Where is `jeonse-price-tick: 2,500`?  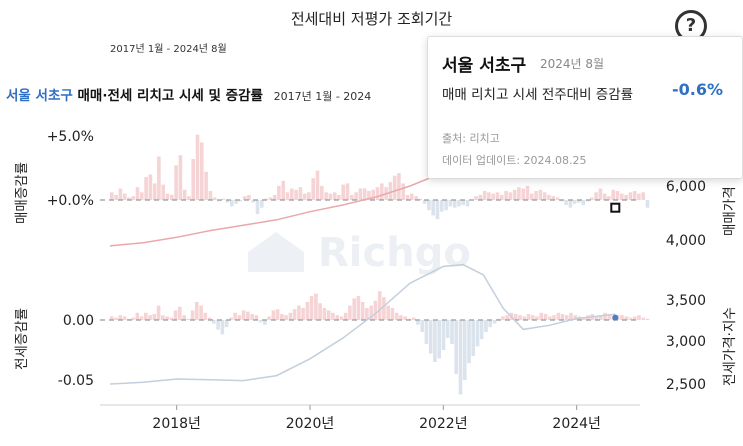 jeonse-price-tick: 2,500 is located at coordinates (686, 385).